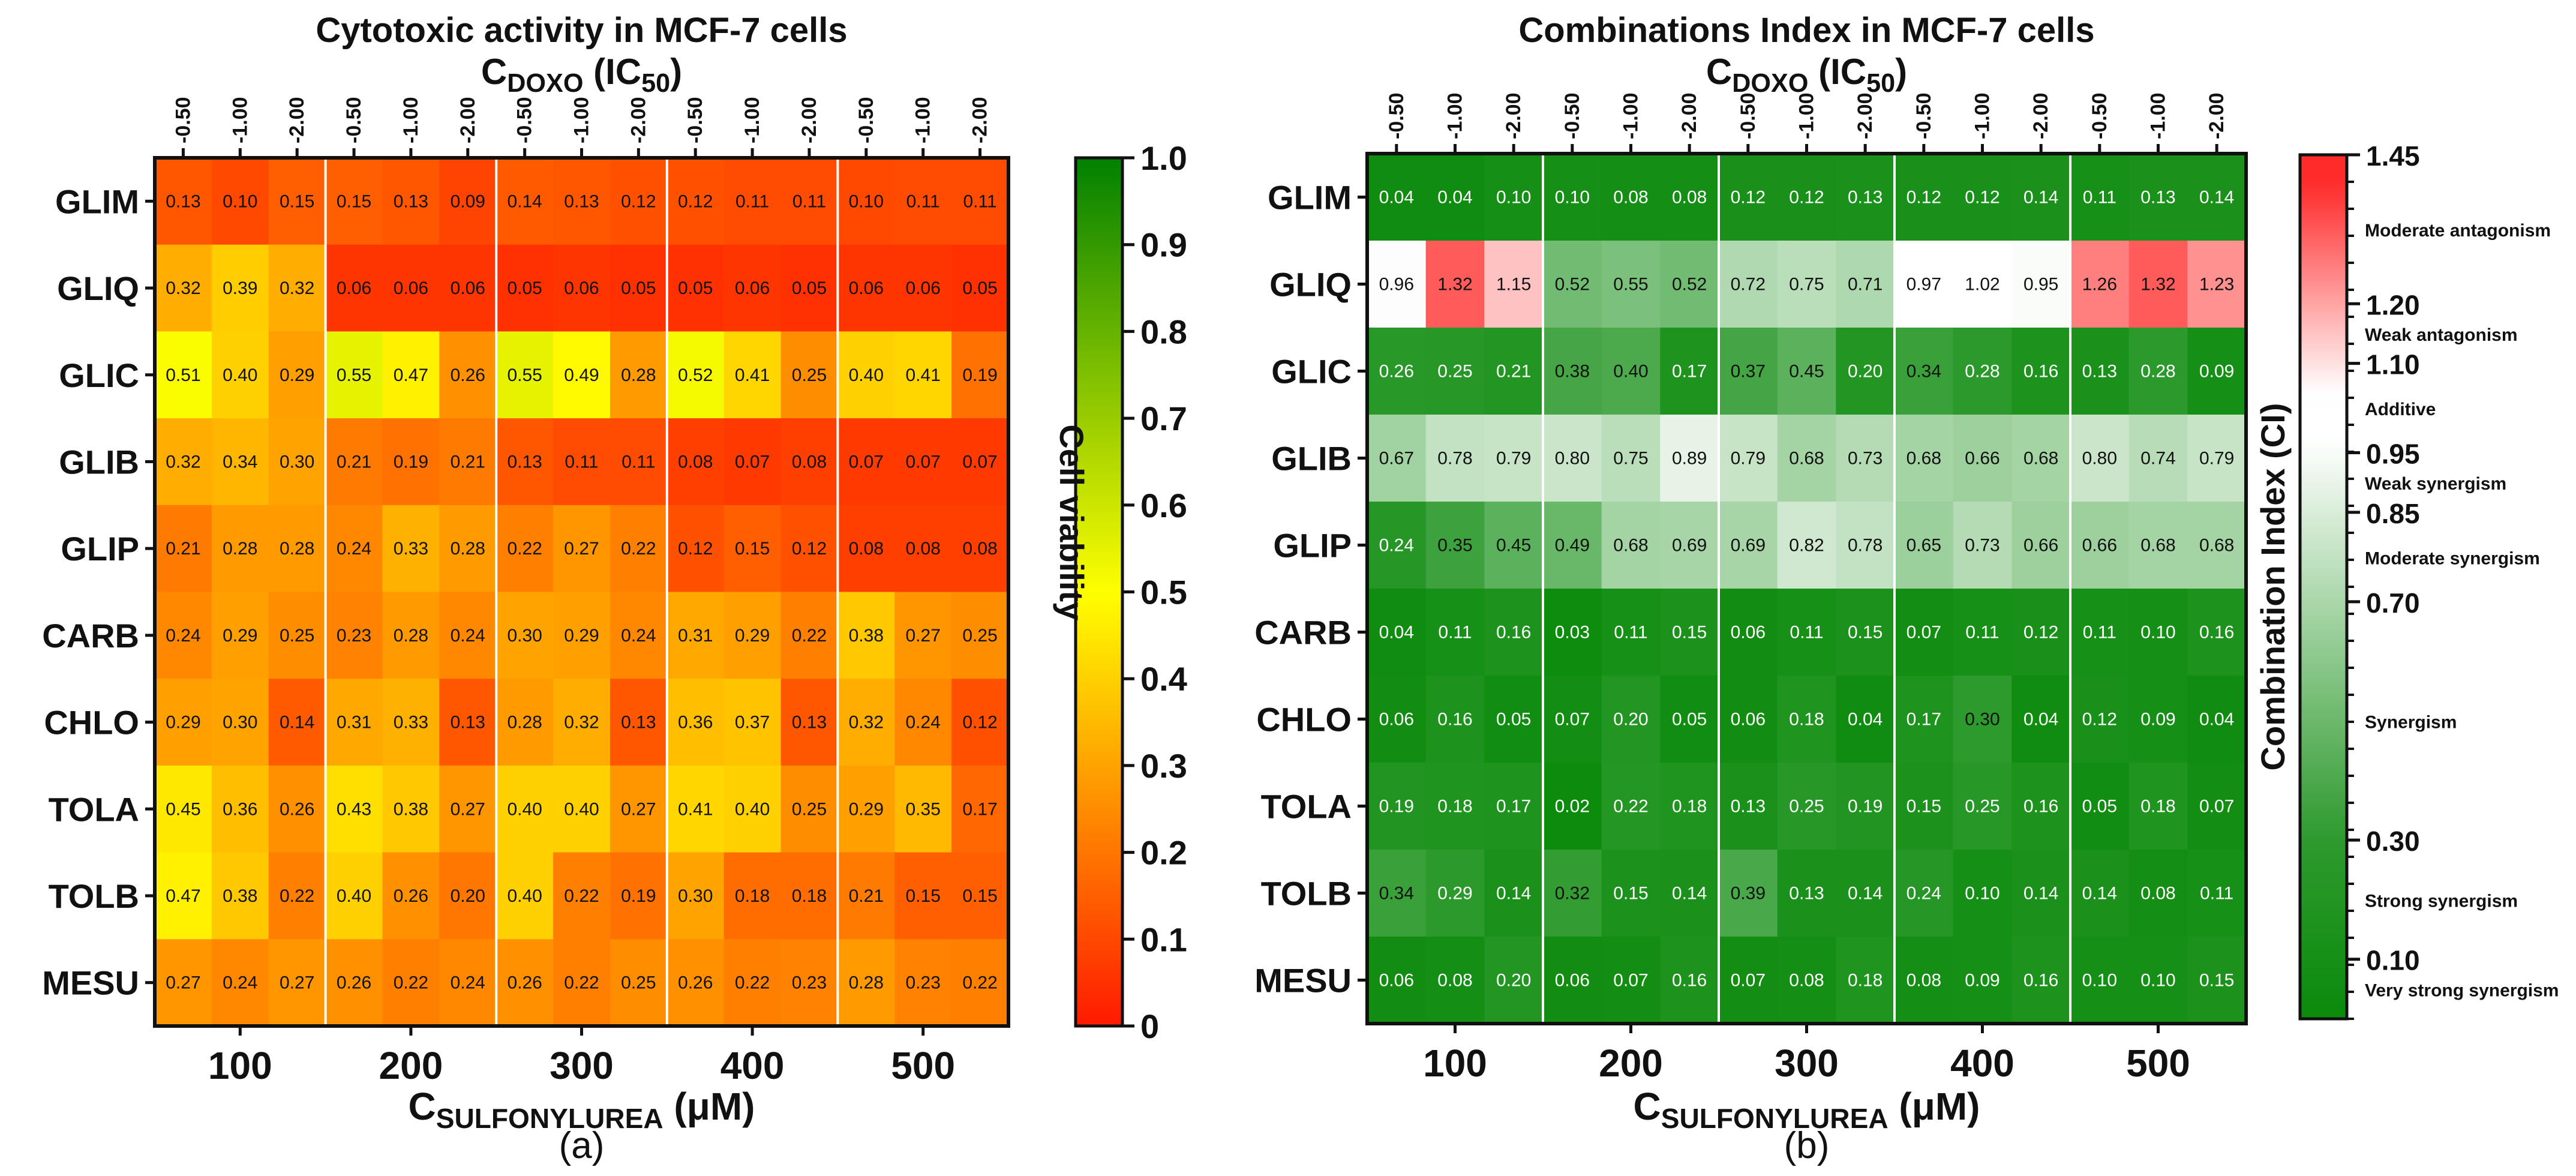  I want to click on cell-value-label: 0.05, so click(1513, 720).